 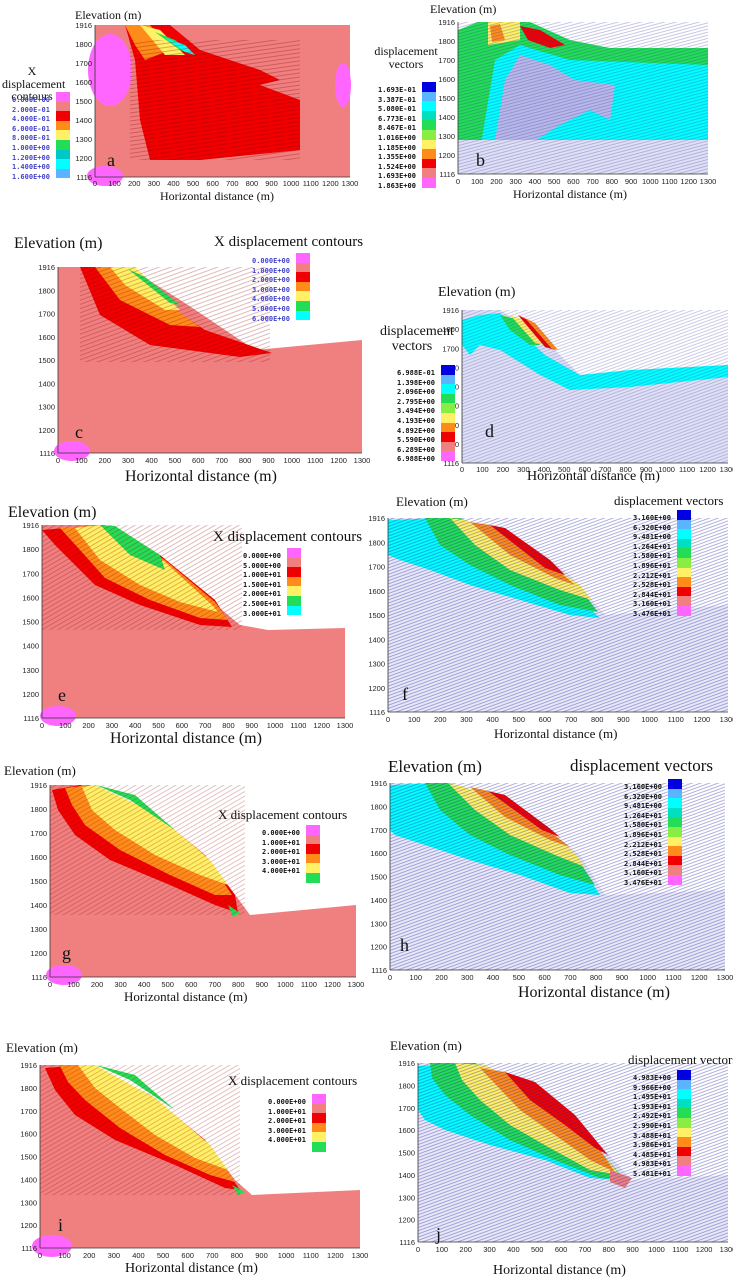 I want to click on legend-value: 2.212E+01, so click(x=643, y=844).